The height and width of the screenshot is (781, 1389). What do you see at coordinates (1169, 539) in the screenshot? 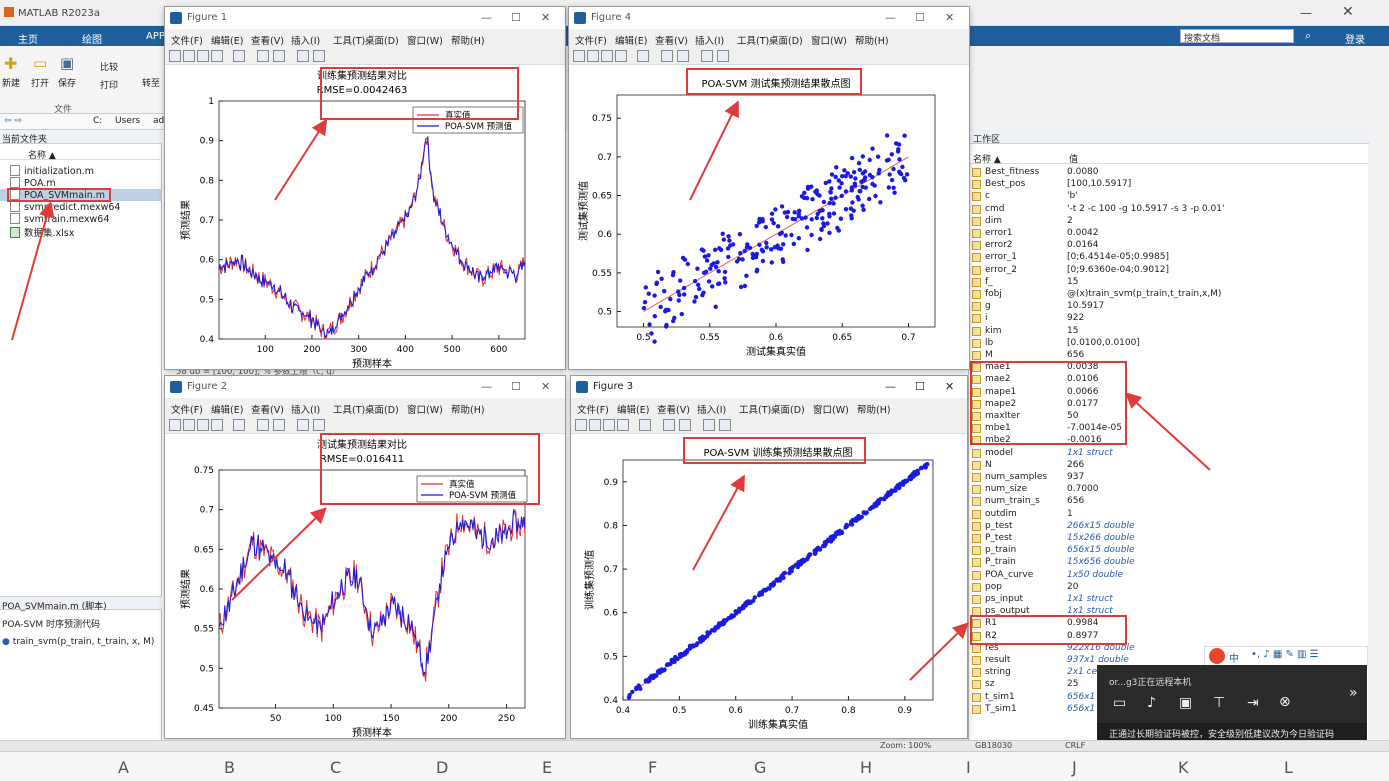
I see `workspace-row: P_test 15x266 double` at bounding box center [1169, 539].